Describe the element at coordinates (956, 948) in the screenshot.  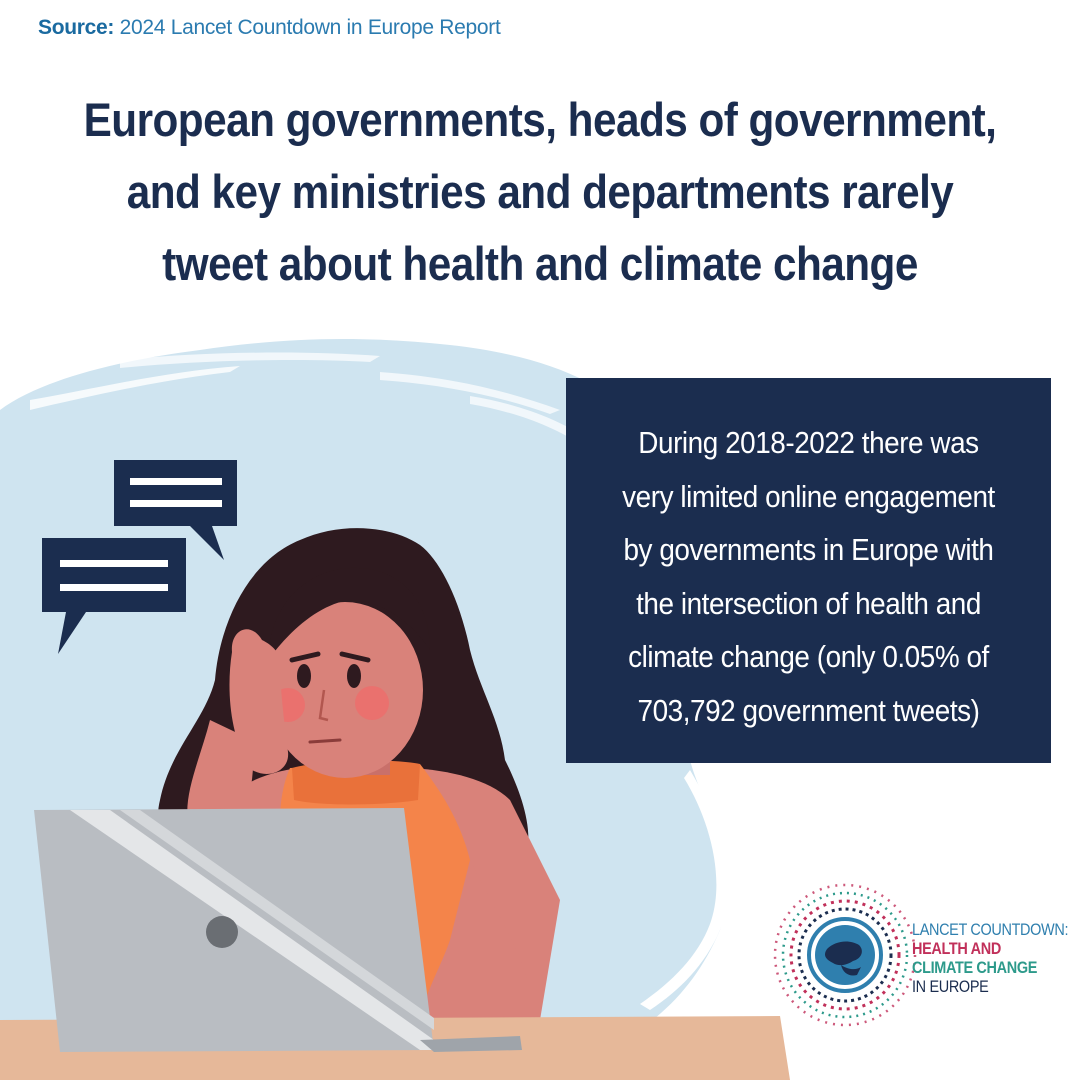
I see `logo-line-2: HEALTH AND` at that location.